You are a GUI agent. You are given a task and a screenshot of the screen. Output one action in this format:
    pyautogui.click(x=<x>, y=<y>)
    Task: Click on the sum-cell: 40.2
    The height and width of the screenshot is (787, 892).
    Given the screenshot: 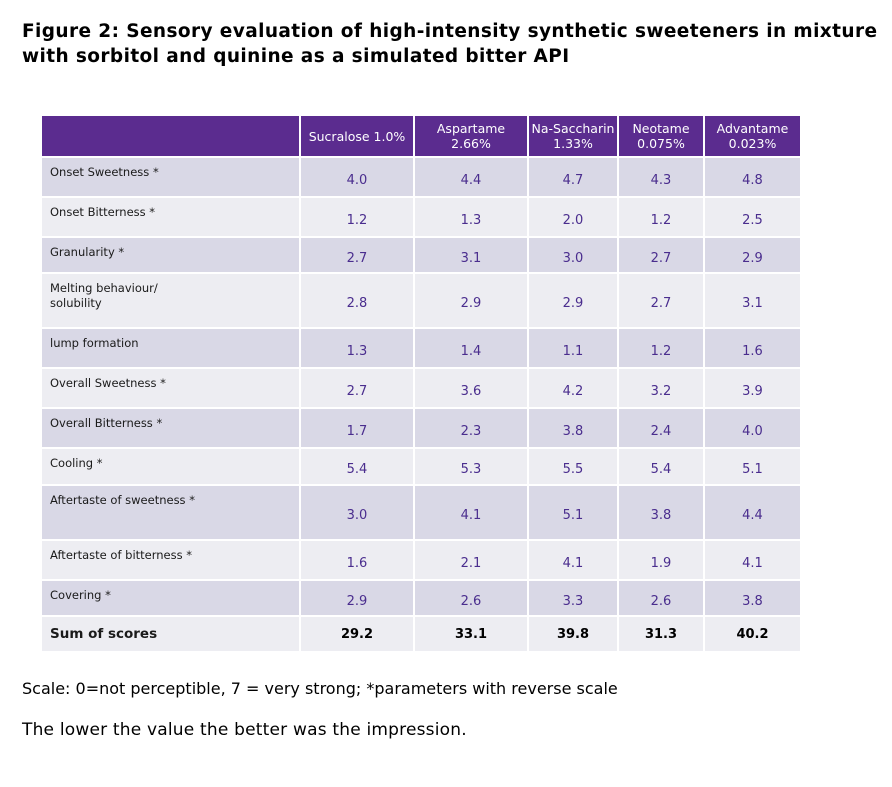 What is the action you would take?
    pyautogui.click(x=752, y=634)
    